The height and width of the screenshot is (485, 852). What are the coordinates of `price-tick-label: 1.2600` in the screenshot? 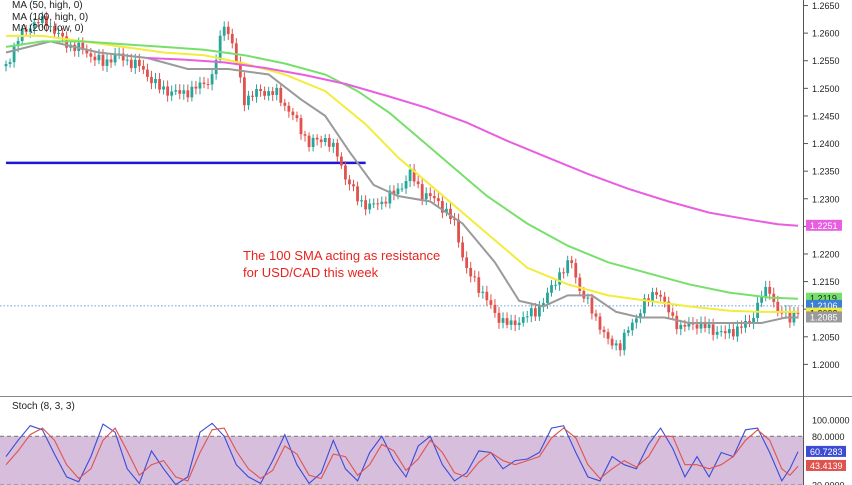 It's located at (826, 34).